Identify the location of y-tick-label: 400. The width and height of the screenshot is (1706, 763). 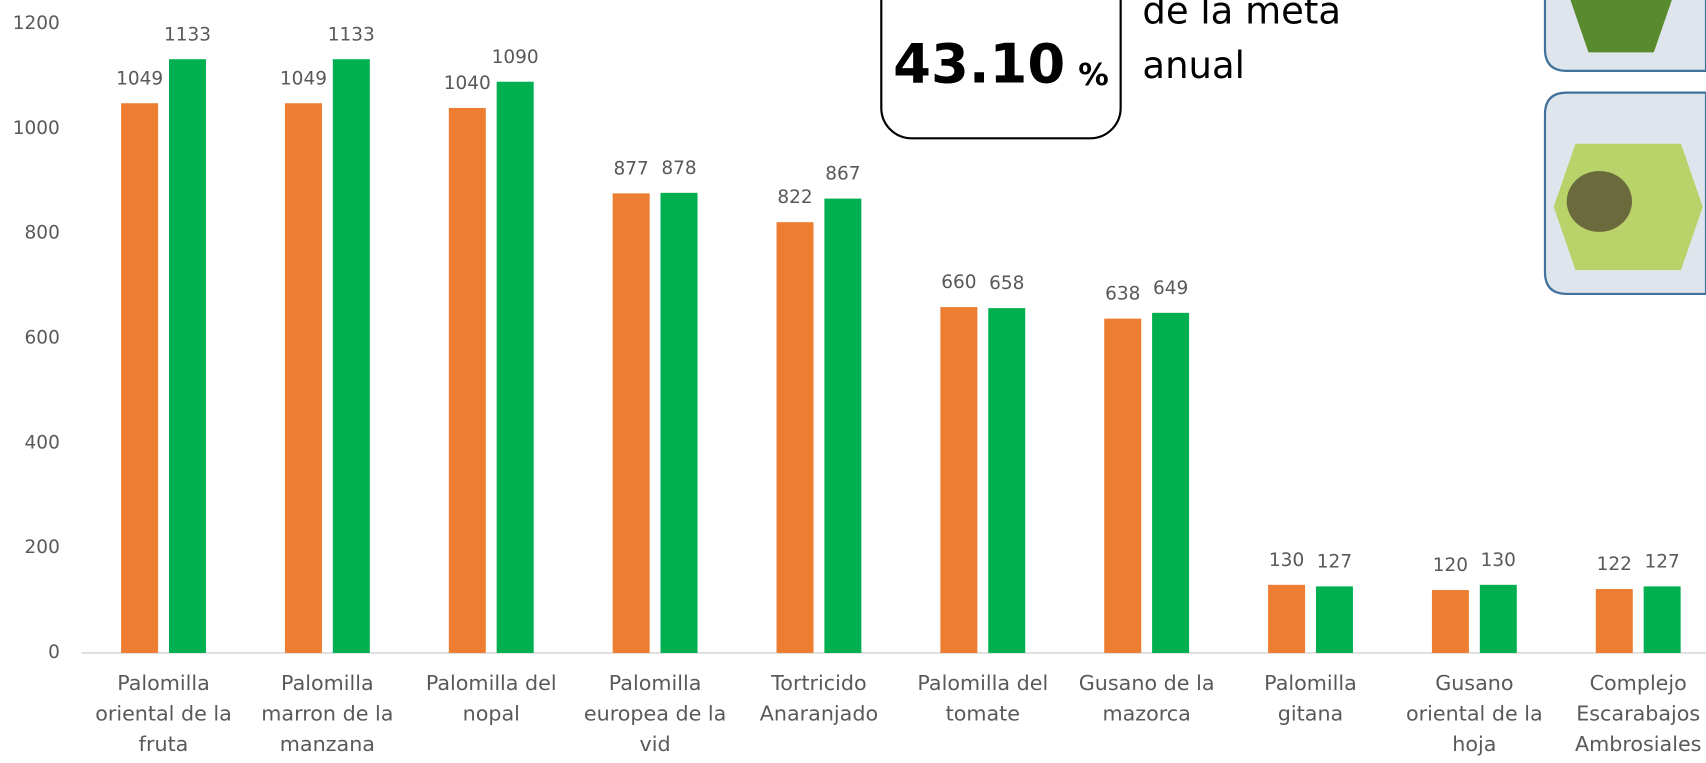
(42, 442).